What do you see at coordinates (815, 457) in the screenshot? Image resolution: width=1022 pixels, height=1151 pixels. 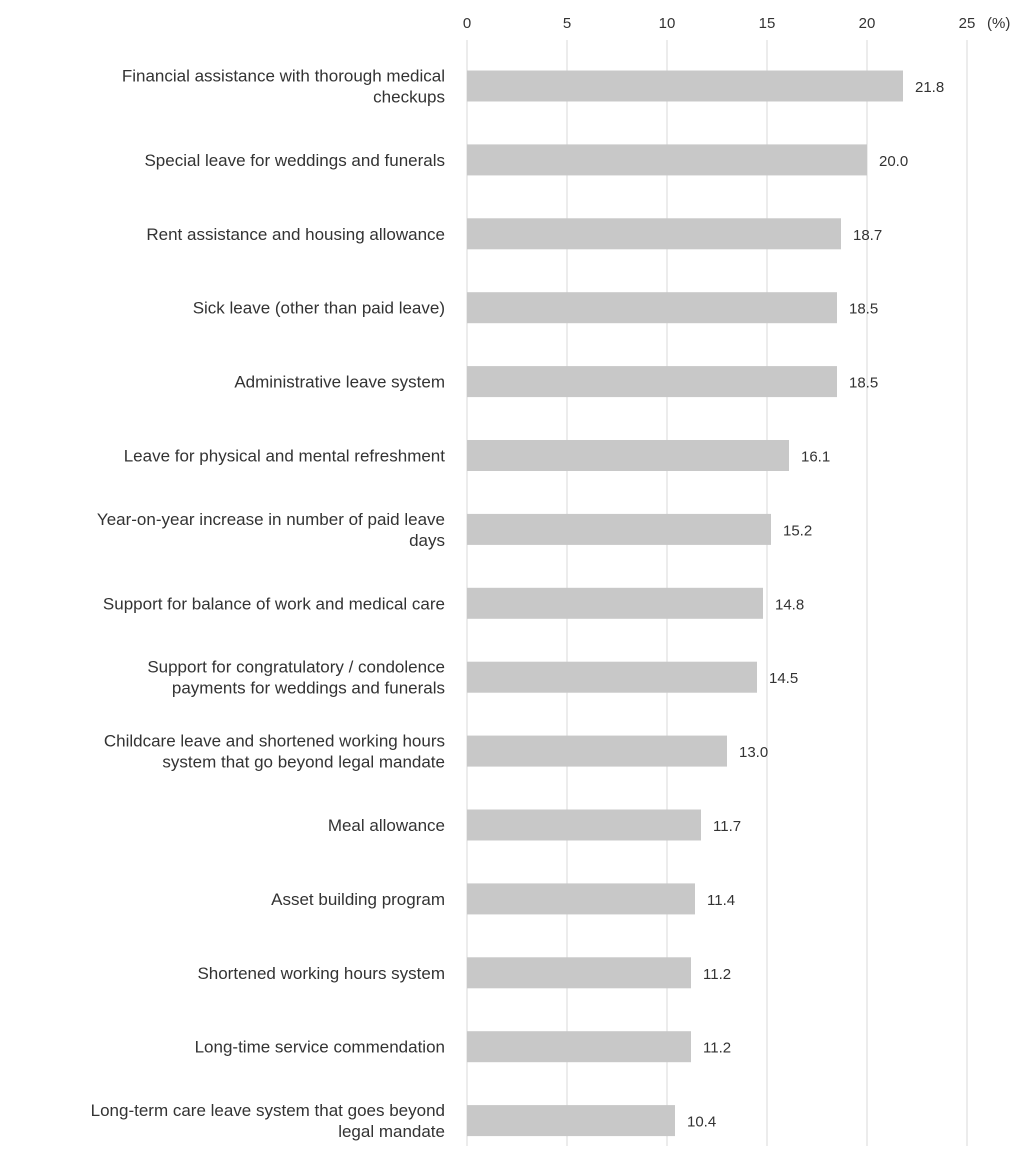 I see `value-label: 16.1` at bounding box center [815, 457].